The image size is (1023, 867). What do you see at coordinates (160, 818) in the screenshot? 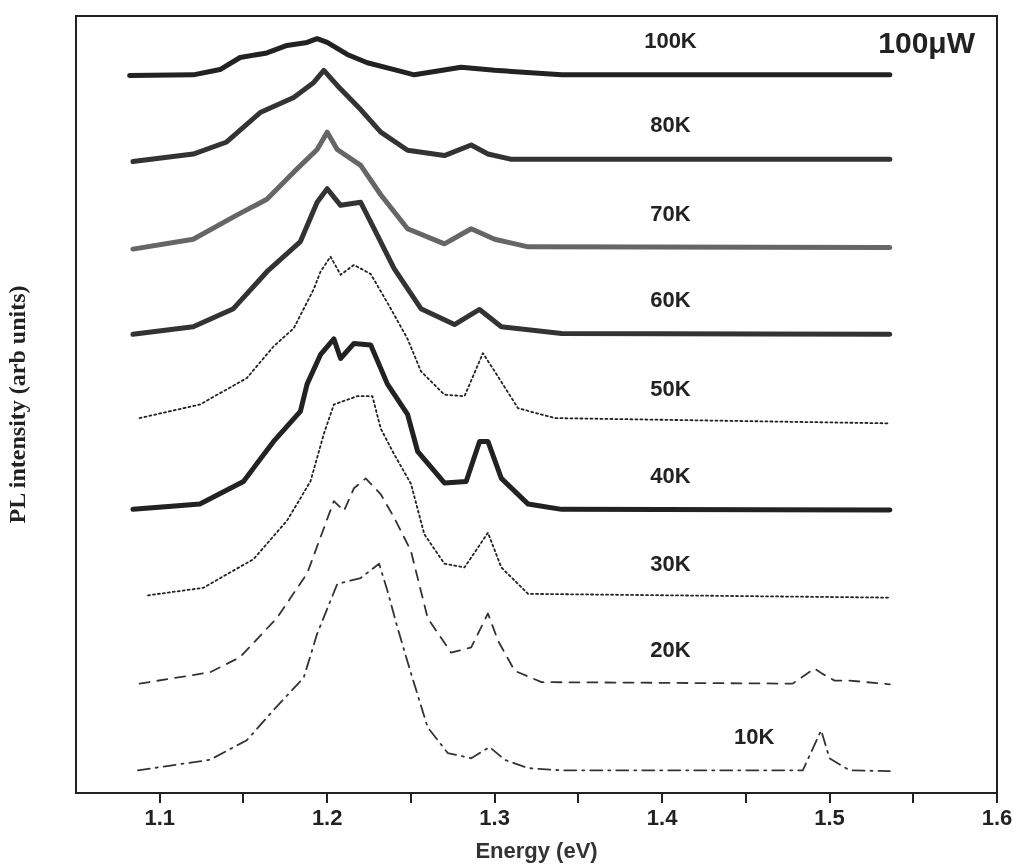
I see `x-tick-label: 1.1` at bounding box center [160, 818].